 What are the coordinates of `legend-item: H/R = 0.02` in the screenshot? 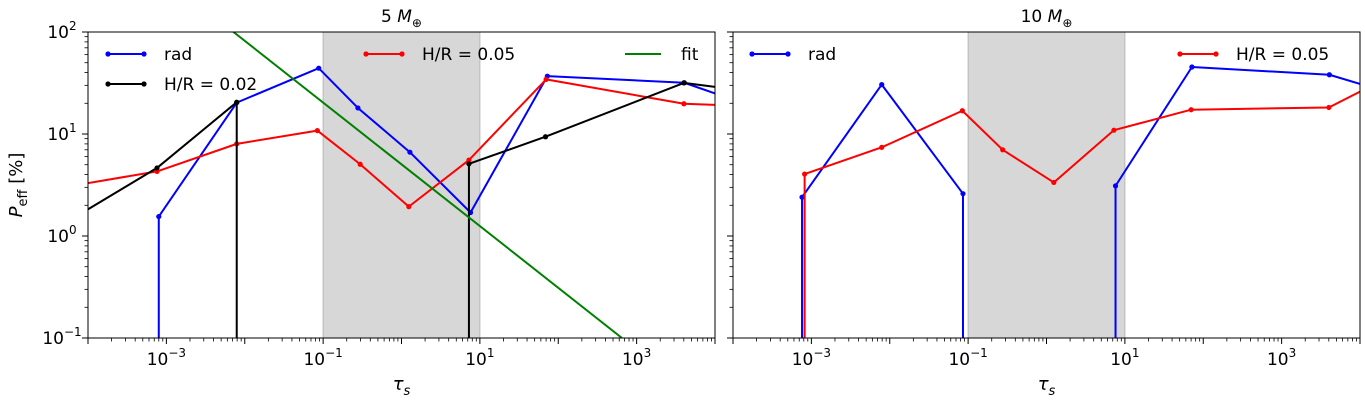 It's located at (181, 85).